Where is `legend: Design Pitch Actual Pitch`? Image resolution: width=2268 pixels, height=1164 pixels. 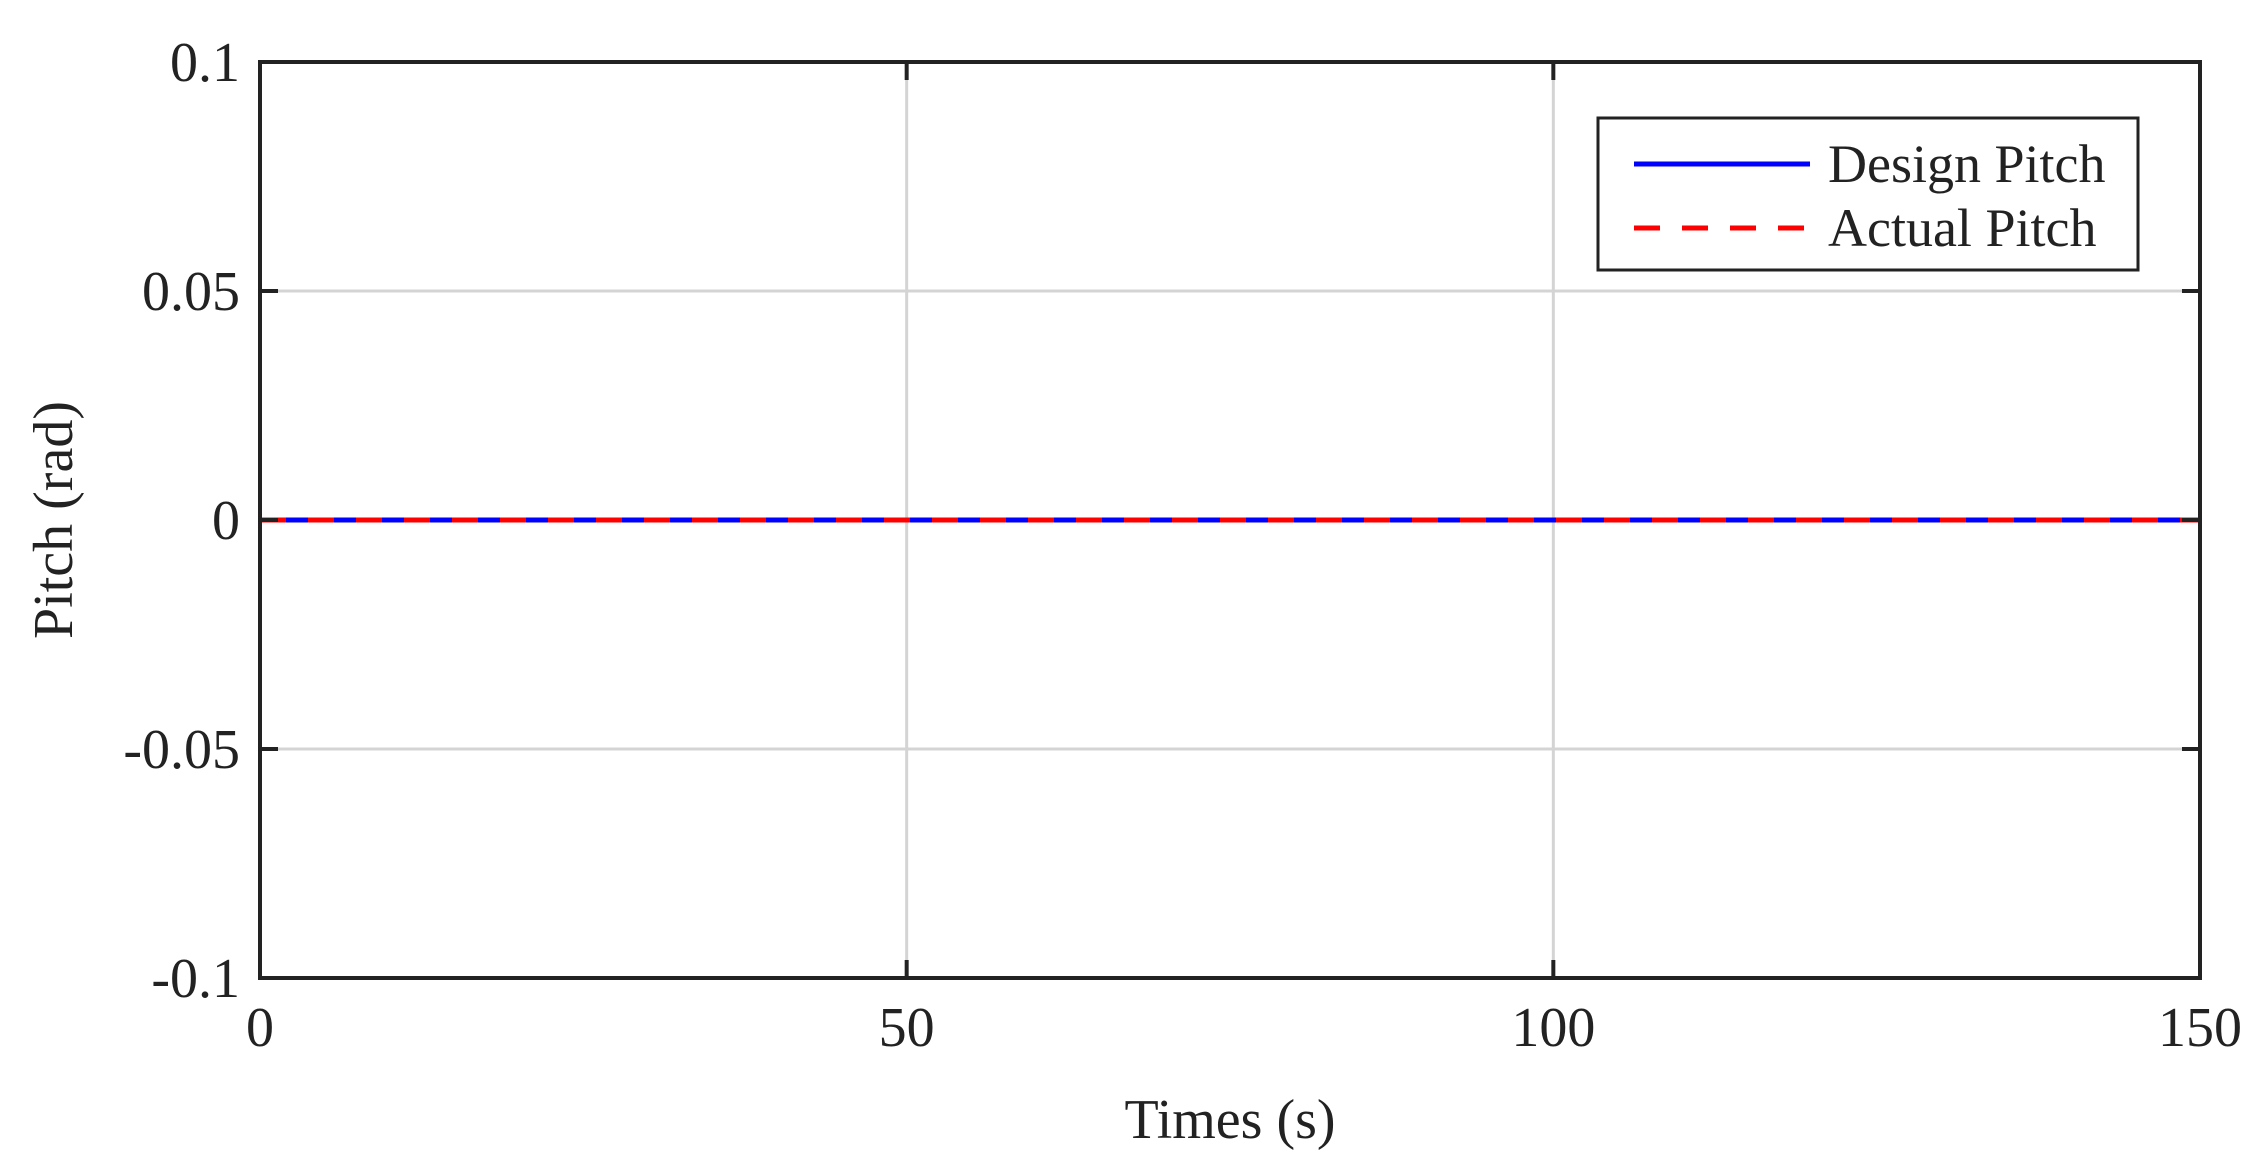
legend: Design Pitch Actual Pitch is located at coordinates (1868, 194).